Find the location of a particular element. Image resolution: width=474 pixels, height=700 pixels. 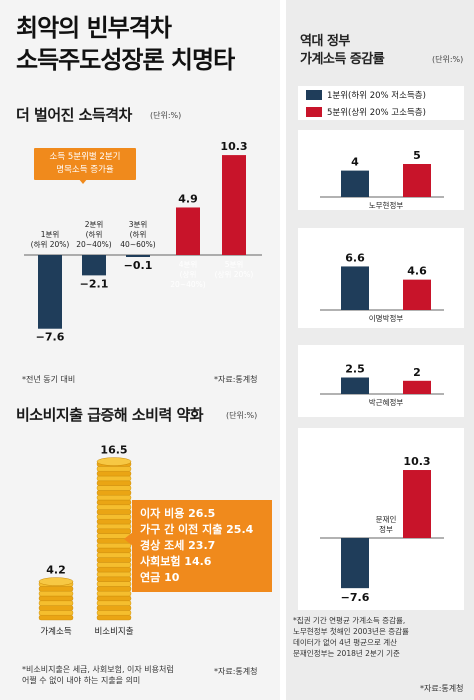

chart3-title-line2: 가계소득 증감률 is located at coordinates (342, 59).